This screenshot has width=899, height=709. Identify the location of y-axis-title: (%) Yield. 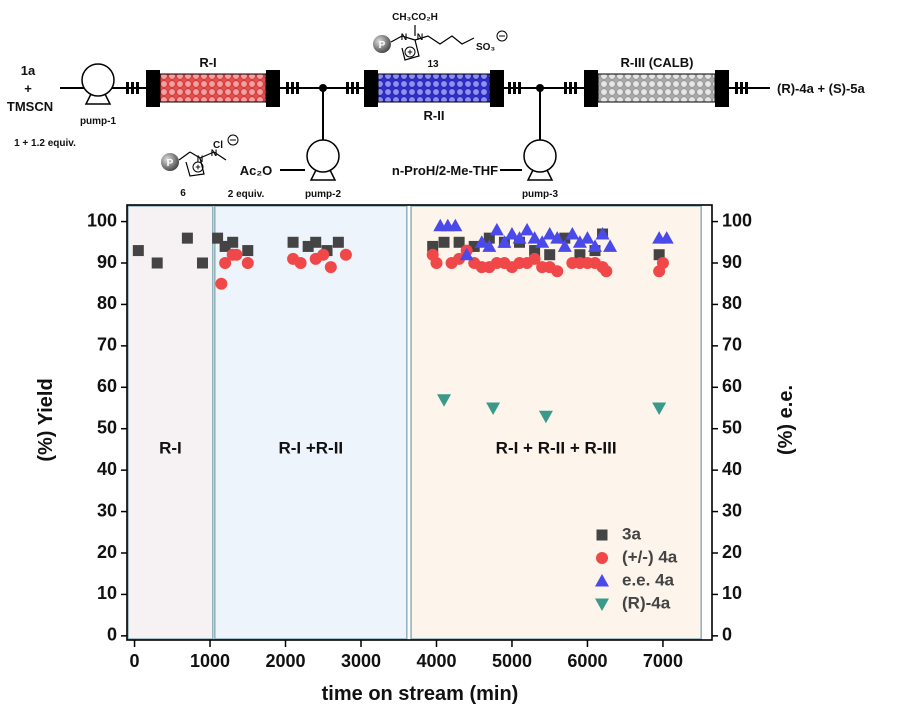
(46, 419).